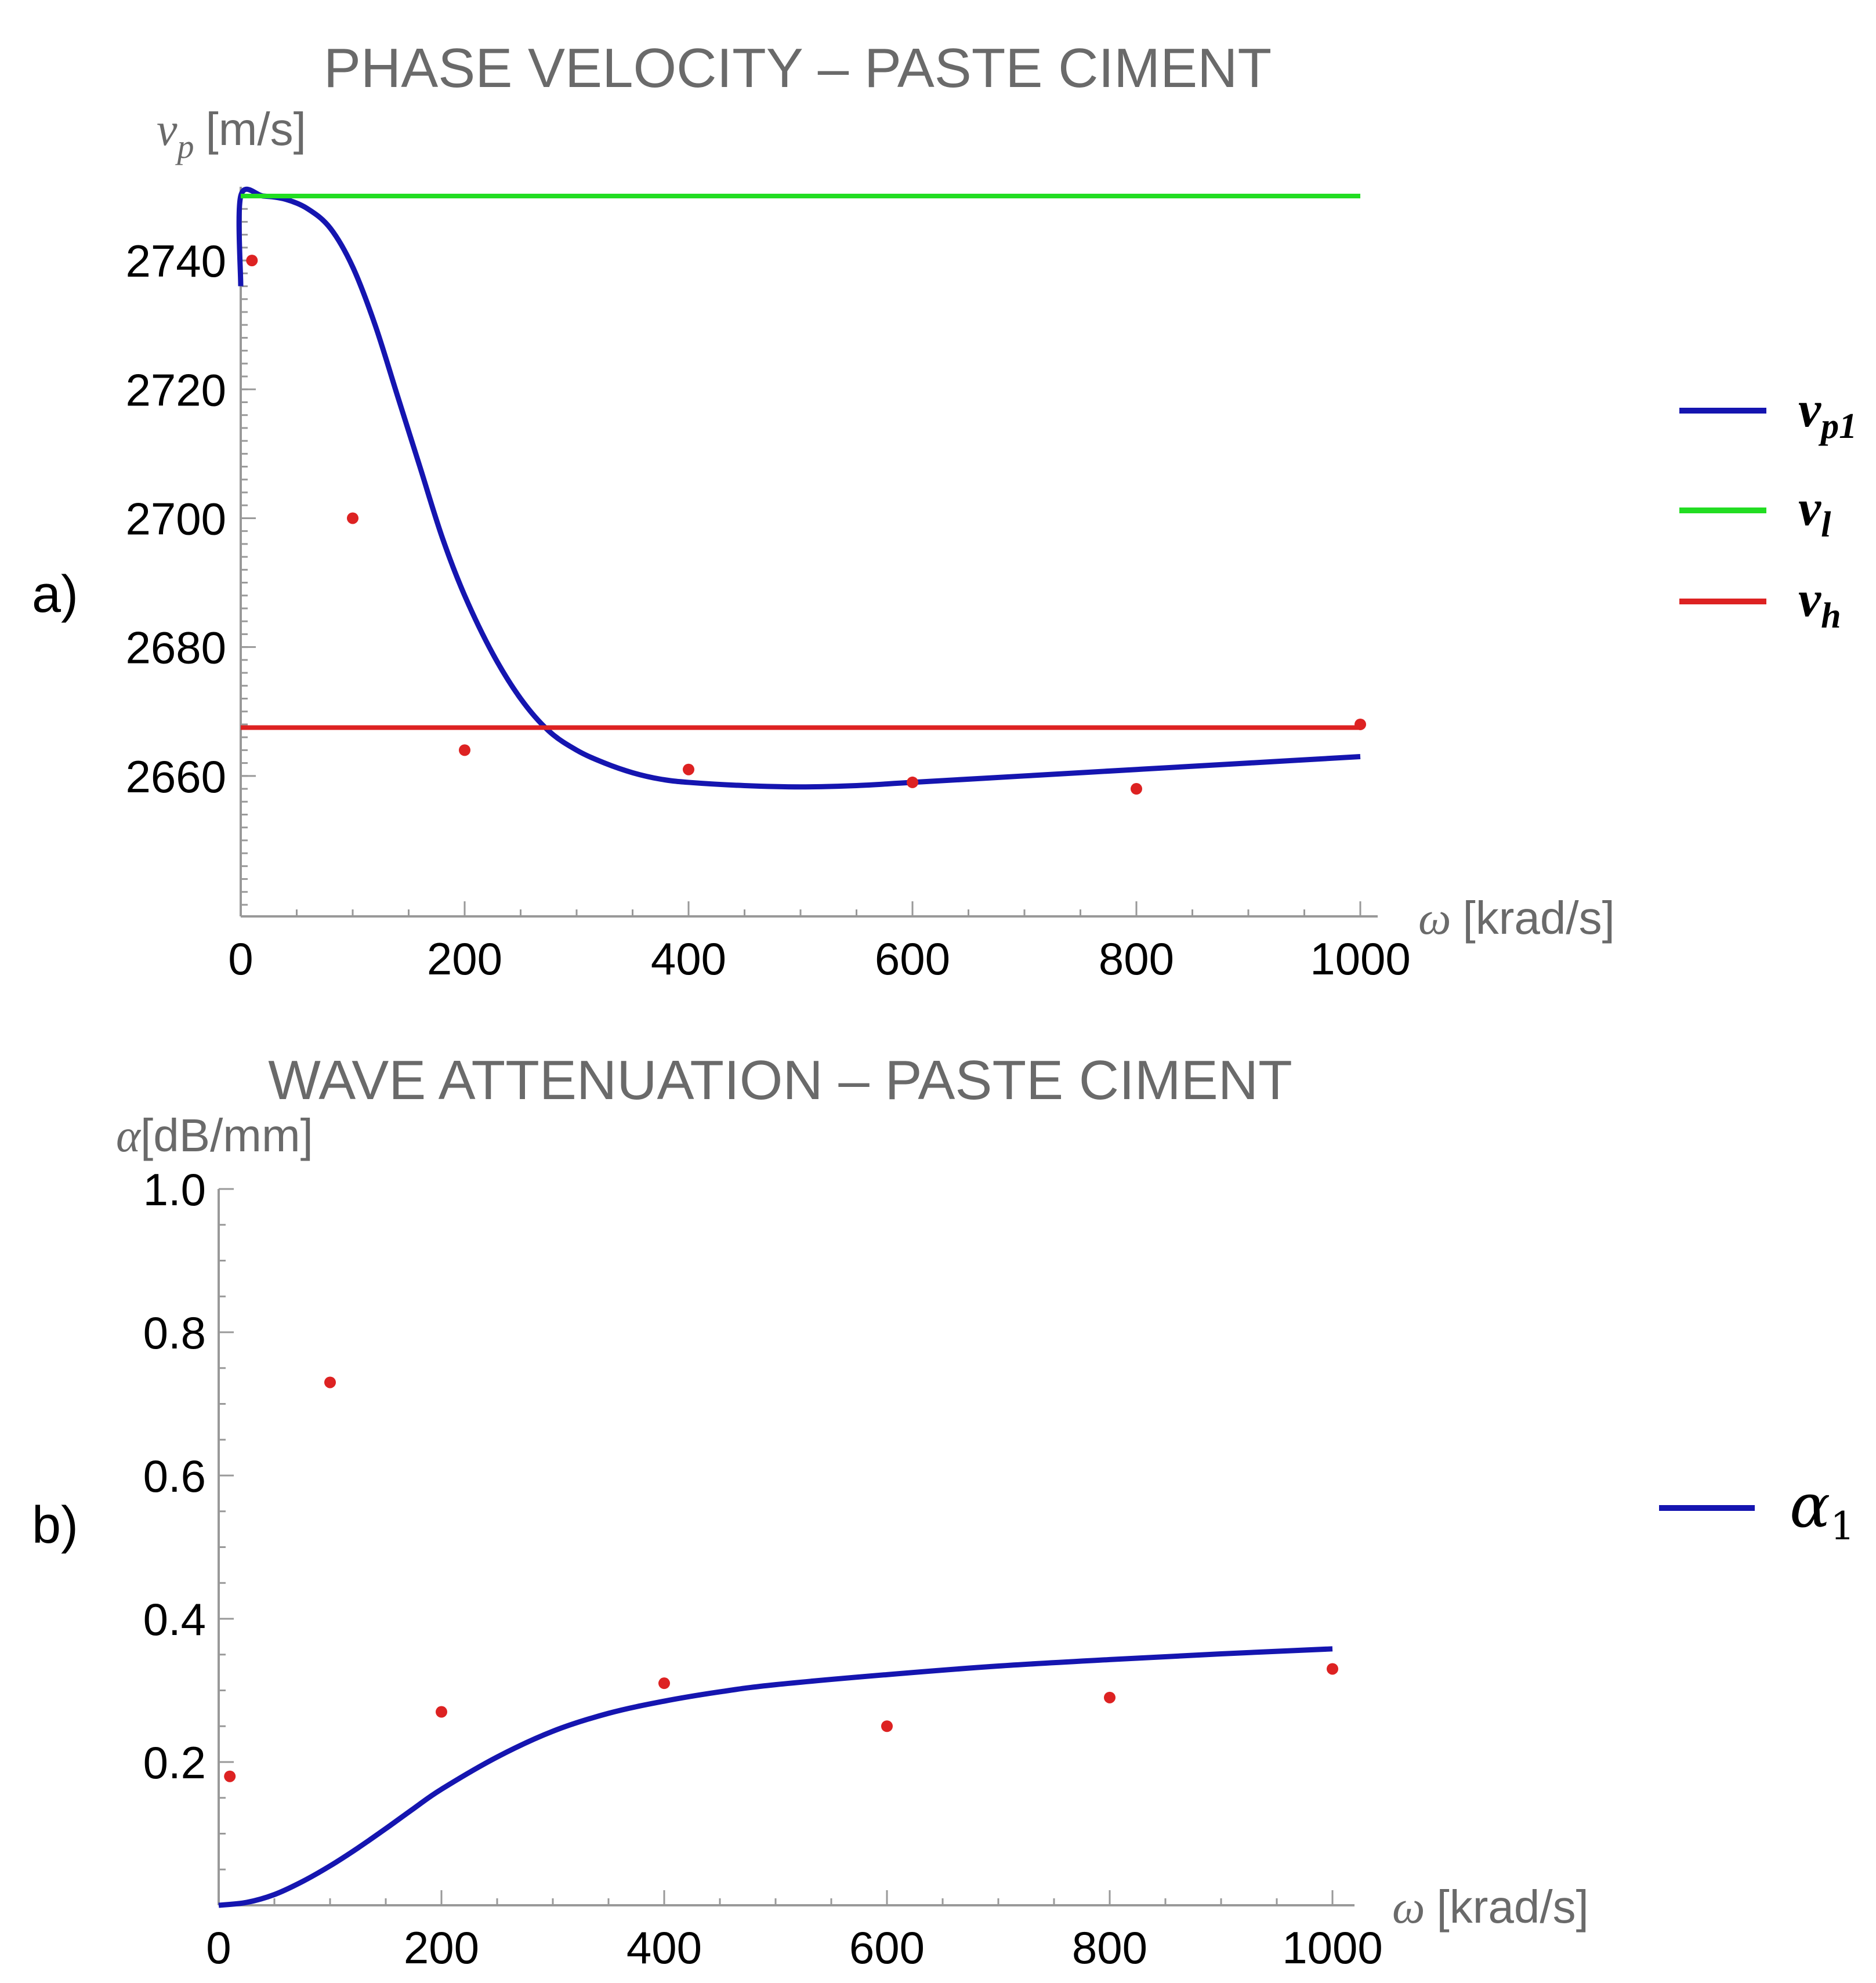  I want to click on y-tick-label: 2680, so click(175, 647).